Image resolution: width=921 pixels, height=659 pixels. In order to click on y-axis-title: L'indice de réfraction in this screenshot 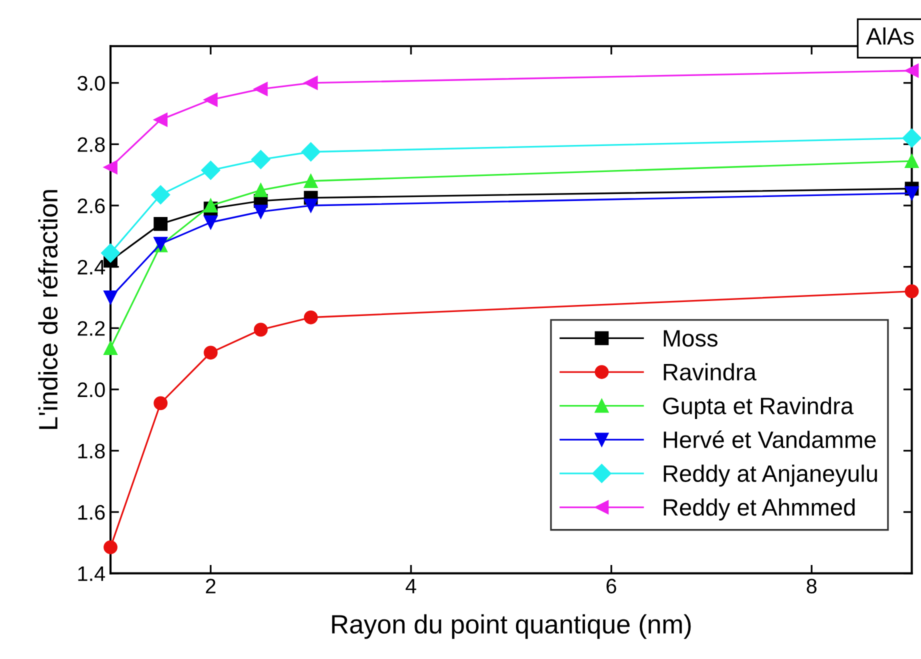, I will do `click(48, 309)`.